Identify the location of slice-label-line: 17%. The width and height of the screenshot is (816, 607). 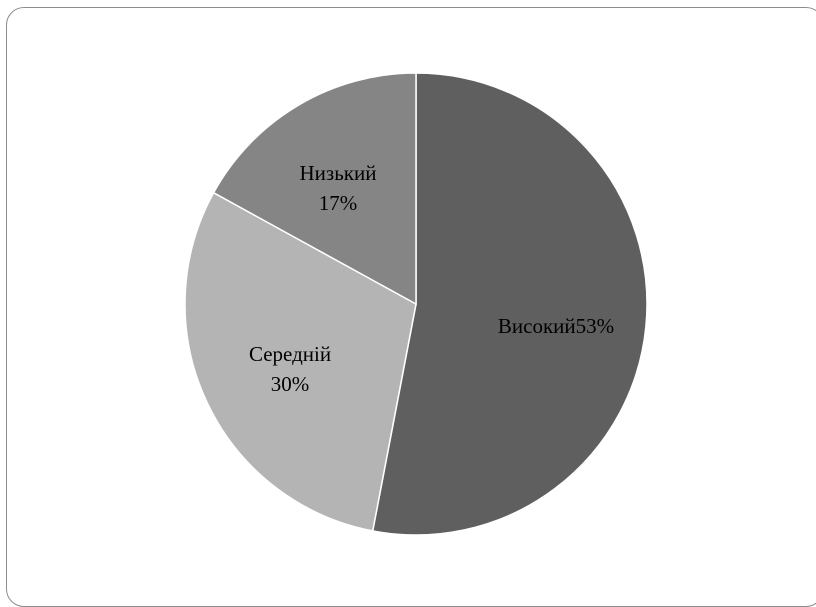
(338, 203).